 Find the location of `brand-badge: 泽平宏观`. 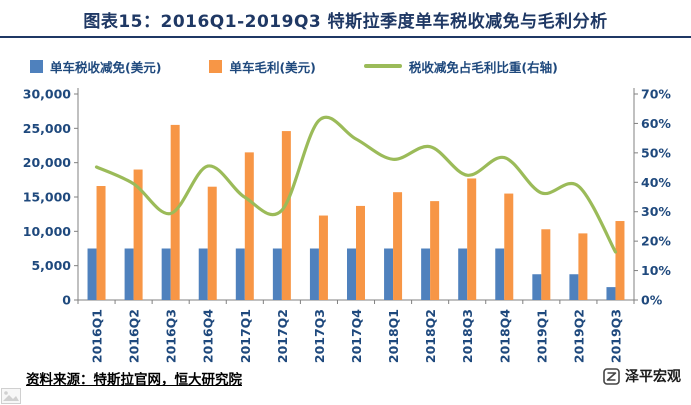

brand-badge: 泽平宏观 is located at coordinates (642, 376).